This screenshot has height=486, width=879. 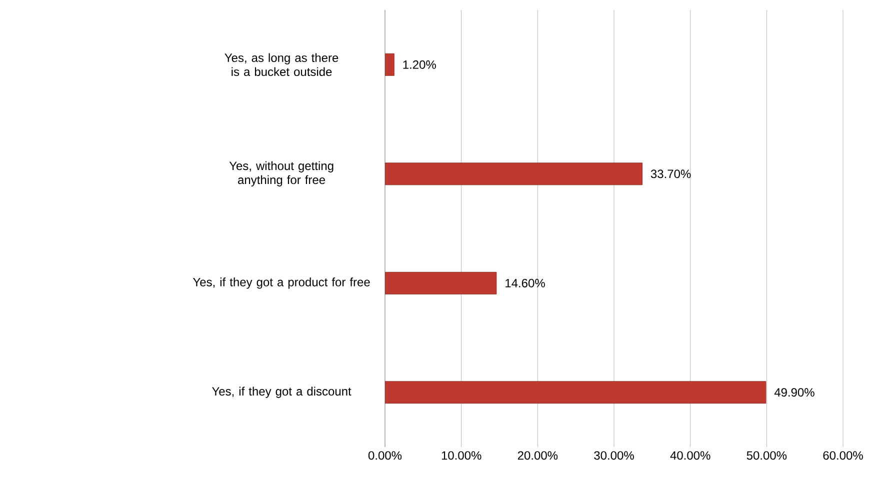 What do you see at coordinates (670, 174) in the screenshot?
I see `data-label: 33.70%` at bounding box center [670, 174].